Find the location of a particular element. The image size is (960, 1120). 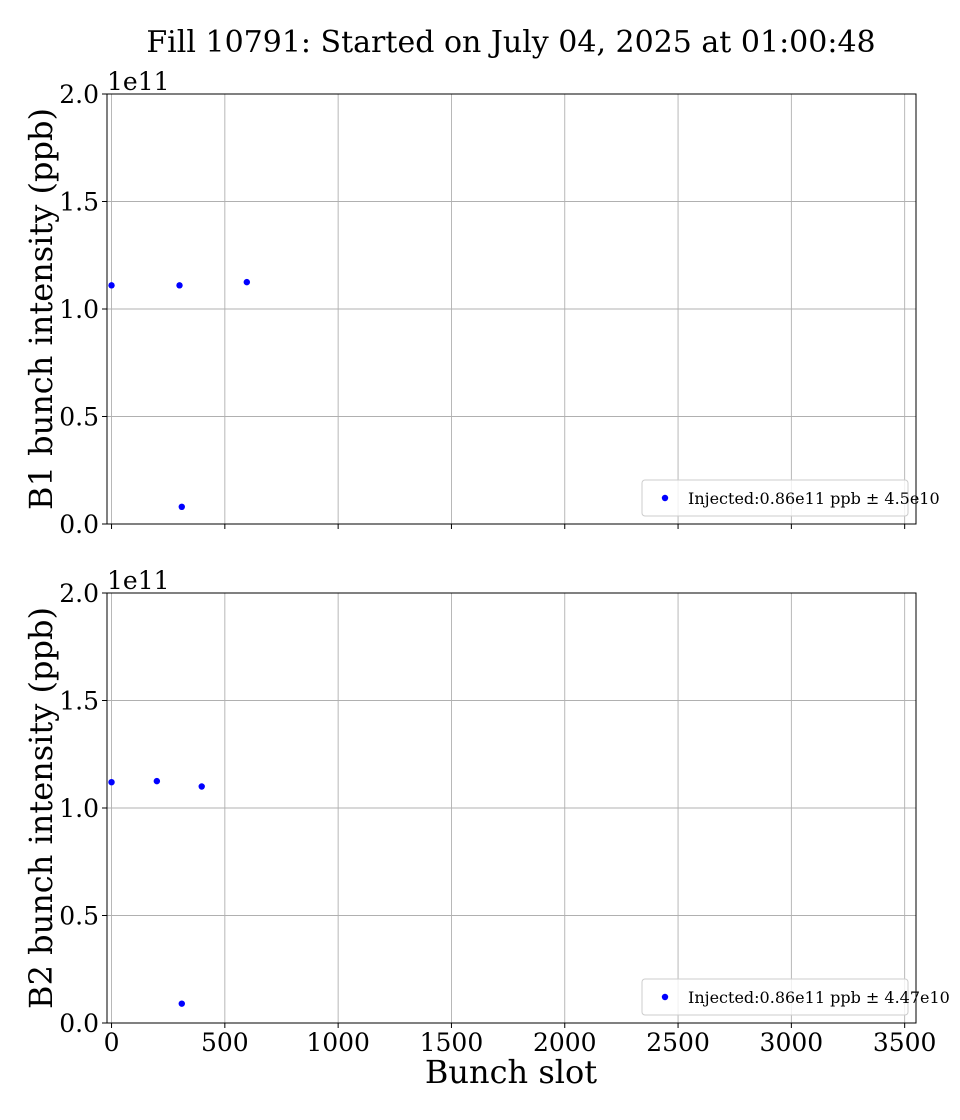

x-tick-label: 3000 is located at coordinates (792, 1042).